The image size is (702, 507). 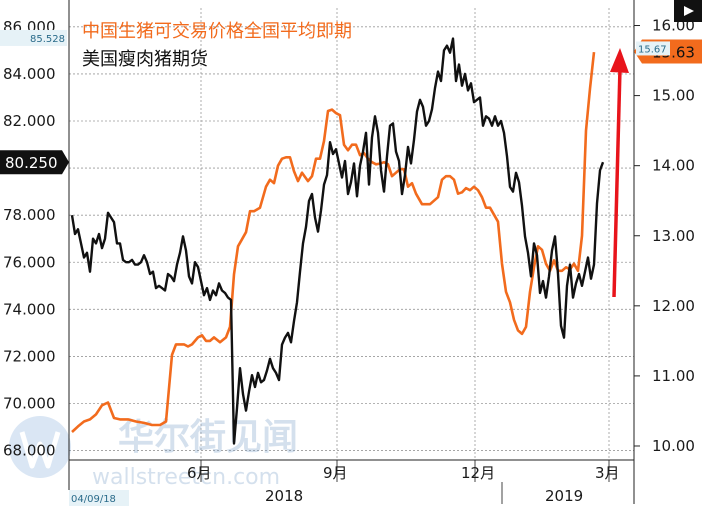 What do you see at coordinates (673, 236) in the screenshot?
I see `right-tick-label: 13.00` at bounding box center [673, 236].